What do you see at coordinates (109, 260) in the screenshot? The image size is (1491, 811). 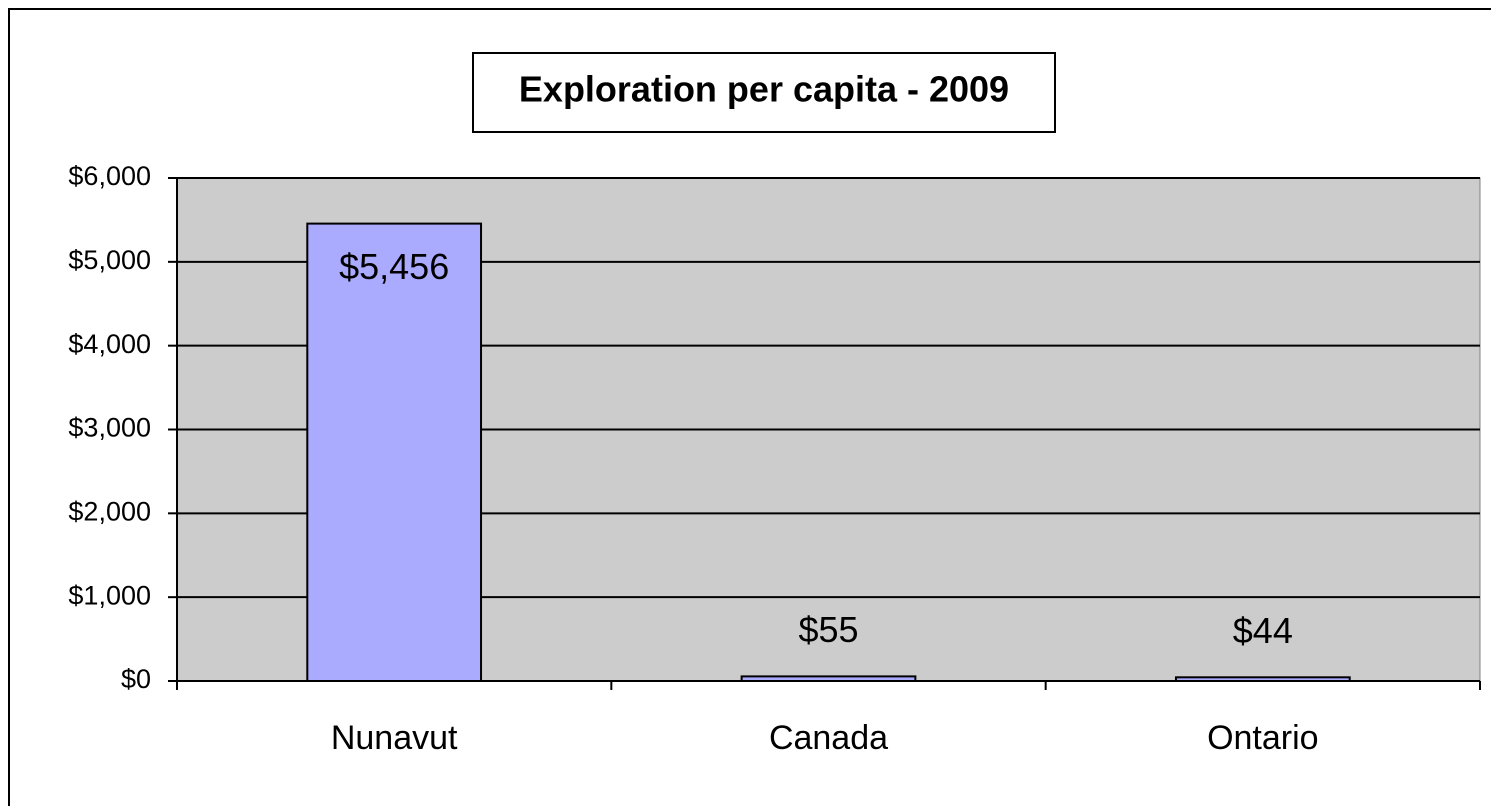 I see `y-tick-label: $5,000` at bounding box center [109, 260].